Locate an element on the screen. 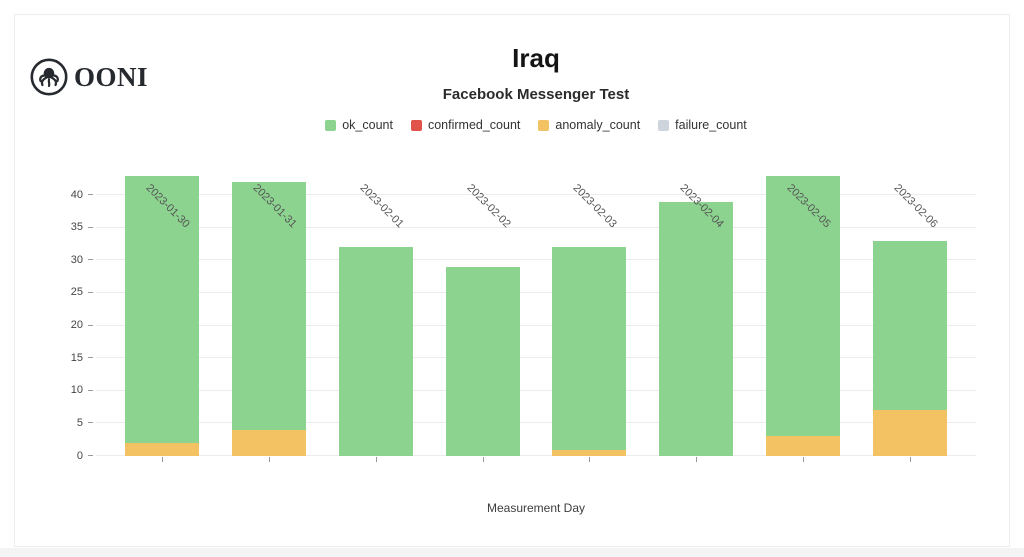  bar-band-2023-02-04: 2023-02-04 is located at coordinates (696, 315).